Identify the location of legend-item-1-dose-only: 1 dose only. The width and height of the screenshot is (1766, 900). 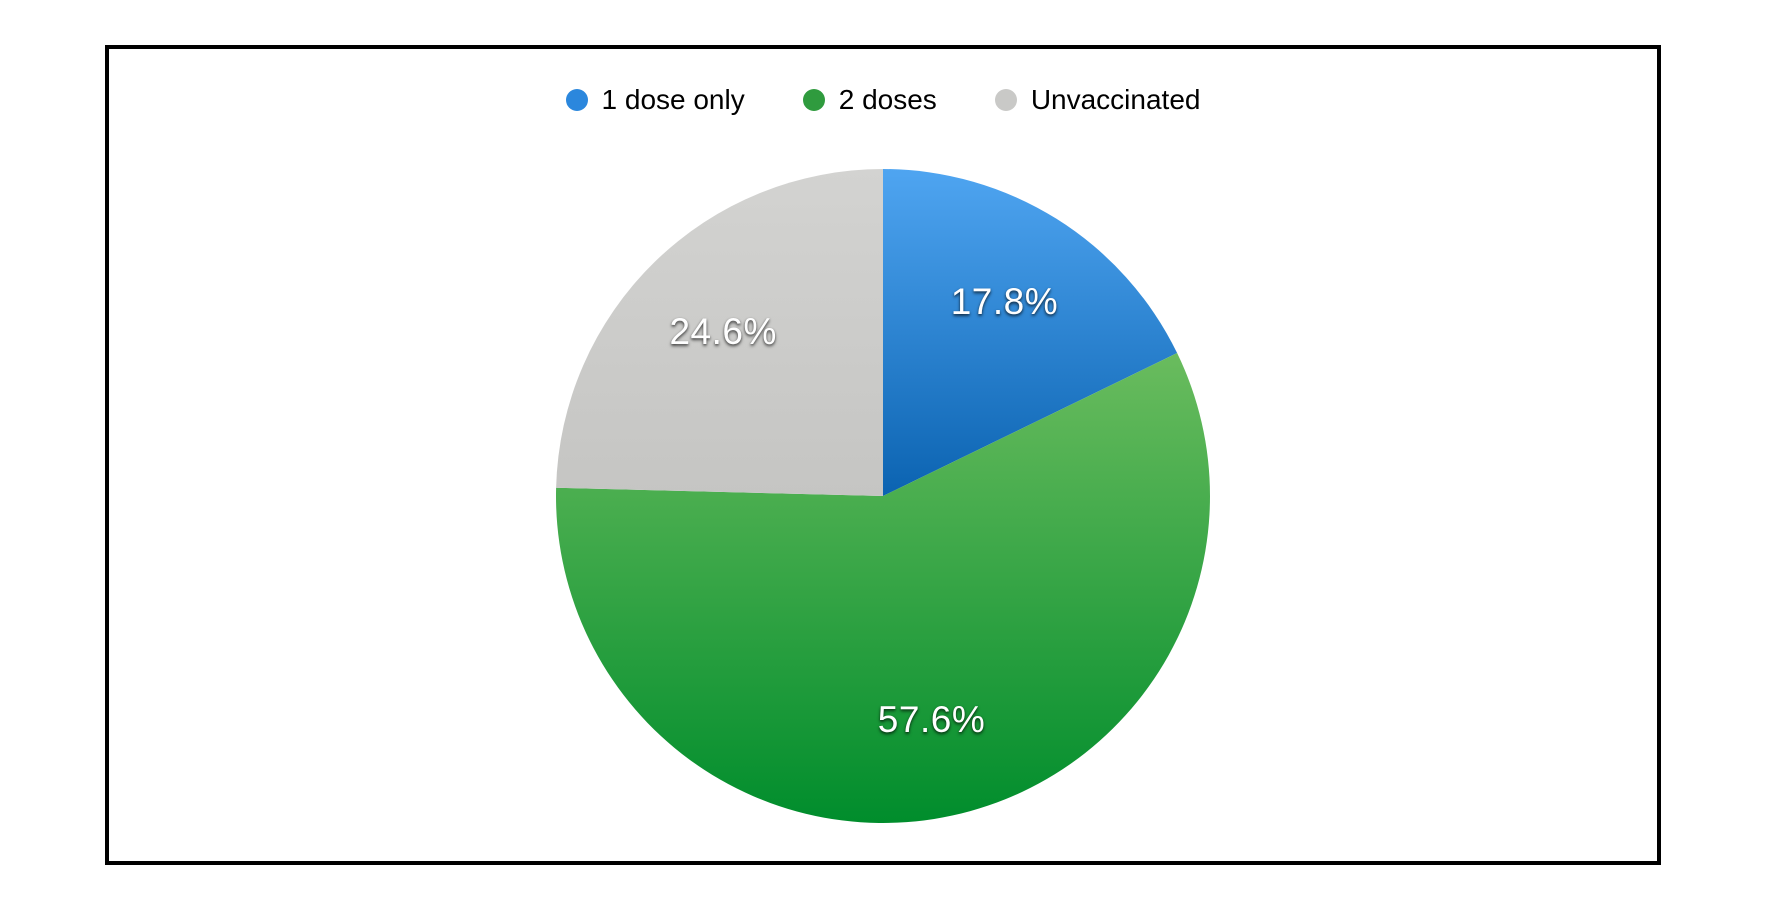
(655, 100).